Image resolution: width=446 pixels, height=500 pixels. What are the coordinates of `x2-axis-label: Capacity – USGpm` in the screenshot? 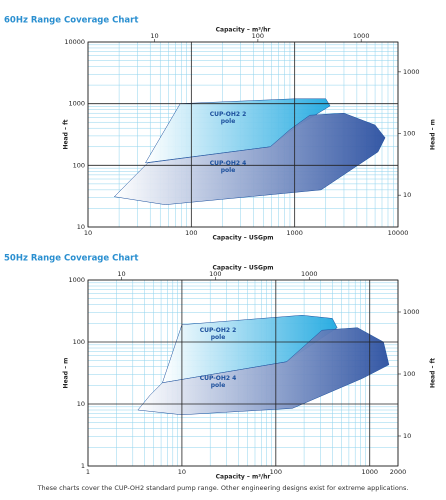 It's located at (242, 268).